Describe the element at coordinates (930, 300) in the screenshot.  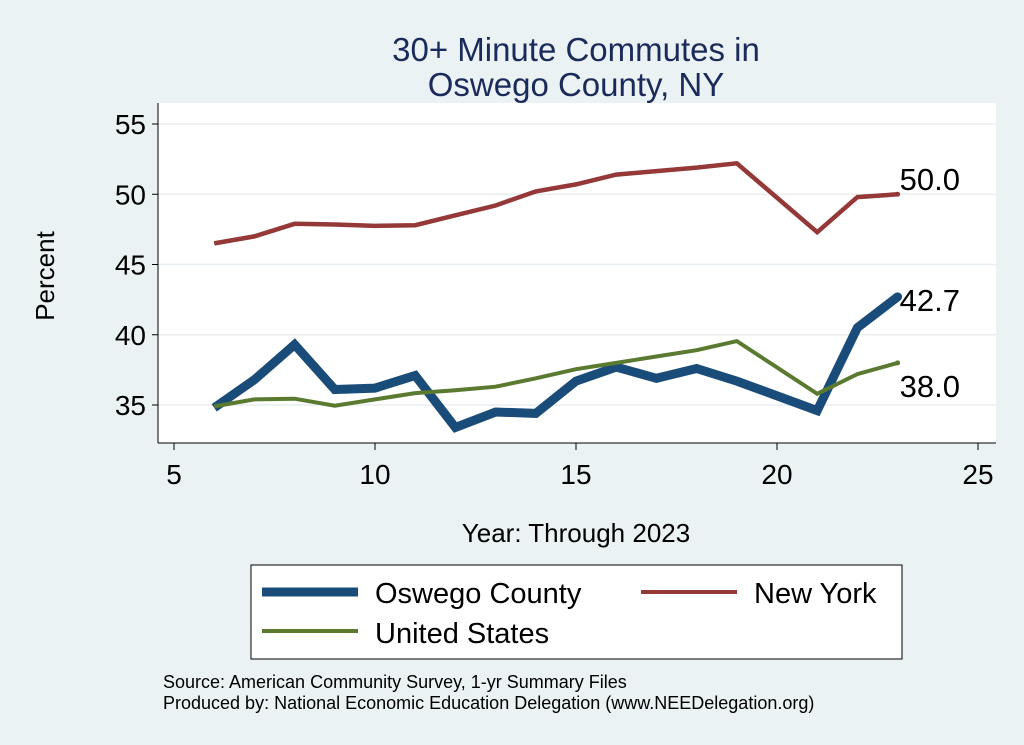
I see `end-label-oswego-county: 42.7` at that location.